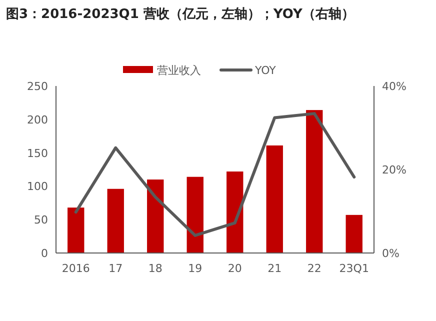 The width and height of the screenshot is (436, 321). What do you see at coordinates (44, 253) in the screenshot?
I see `y-tick-label: 0` at bounding box center [44, 253].